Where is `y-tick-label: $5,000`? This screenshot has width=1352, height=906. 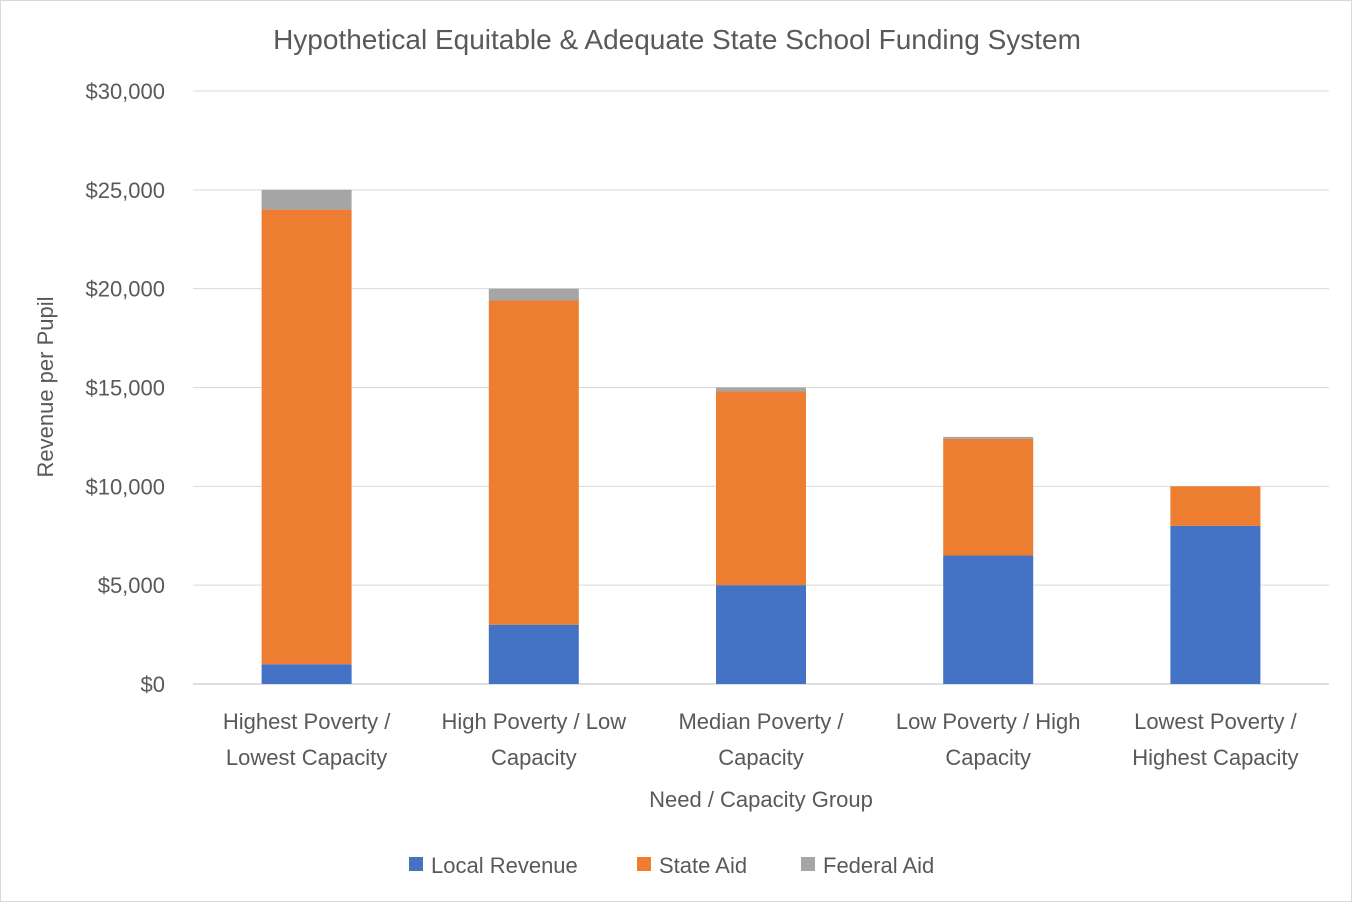
y-tick-label: $5,000 is located at coordinates (131, 585).